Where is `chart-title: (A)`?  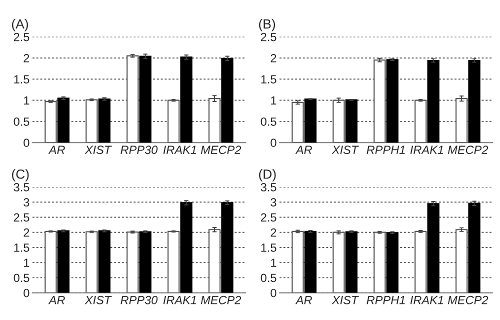 chart-title: (A) is located at coordinates (20, 25).